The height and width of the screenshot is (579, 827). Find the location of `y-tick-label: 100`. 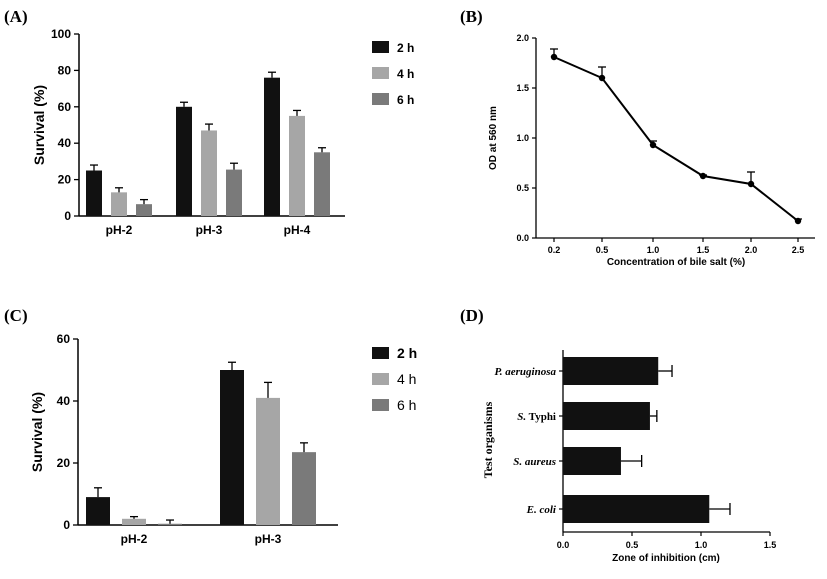

y-tick-label: 100 is located at coordinates (61, 34).